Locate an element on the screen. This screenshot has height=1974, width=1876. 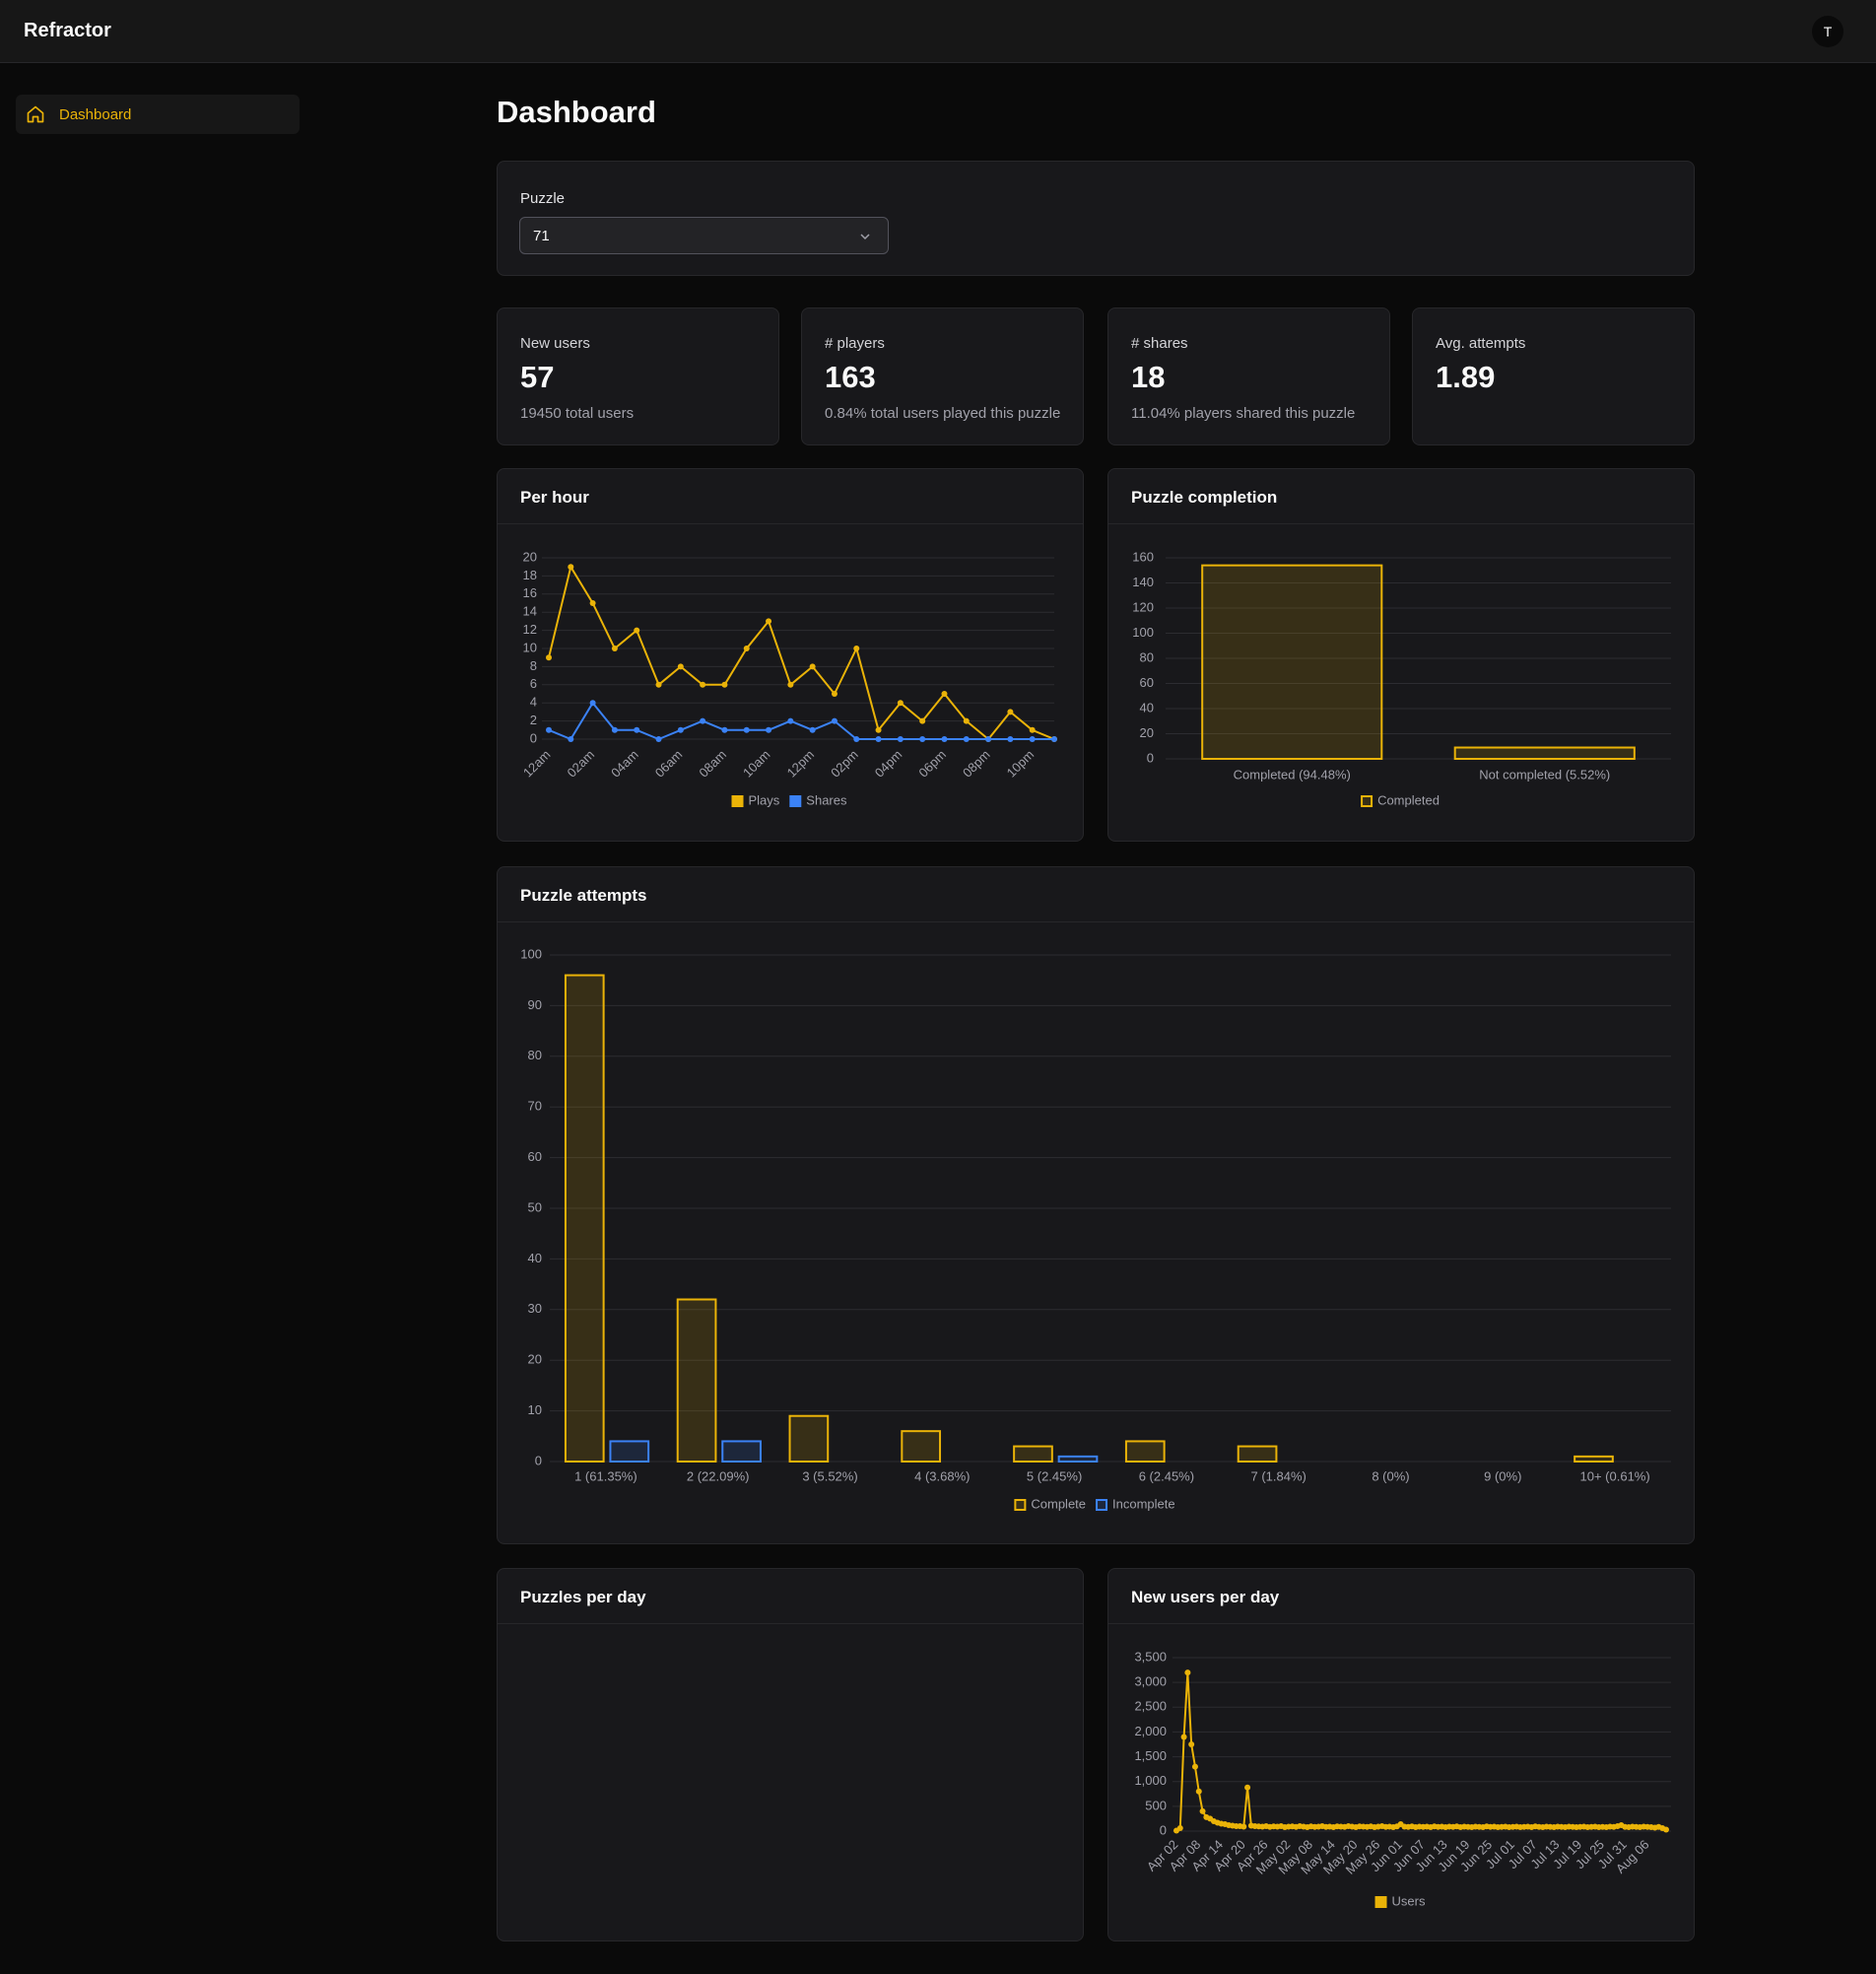
chart-card: Puzzle completion is located at coordinates (1401, 655).